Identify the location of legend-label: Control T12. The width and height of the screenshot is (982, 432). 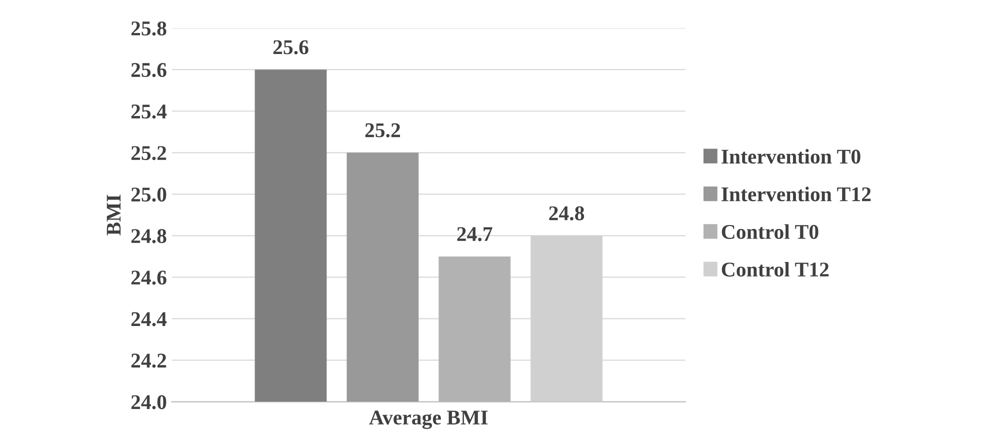
(775, 269).